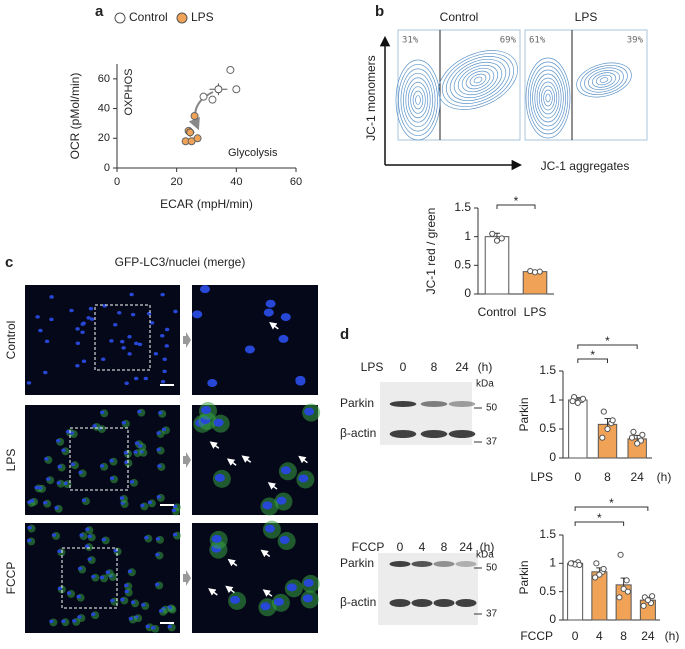 The image size is (685, 649). I want to click on column-label: LPS, so click(586, 17).